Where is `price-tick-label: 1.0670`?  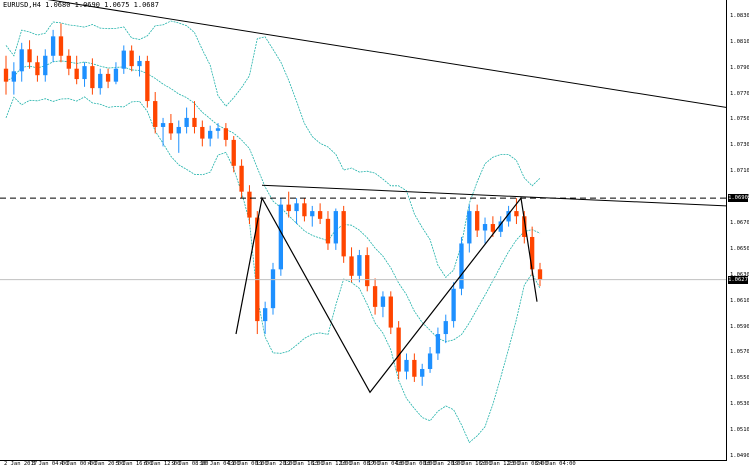 price-tick-label: 1.0670 is located at coordinates (739, 223).